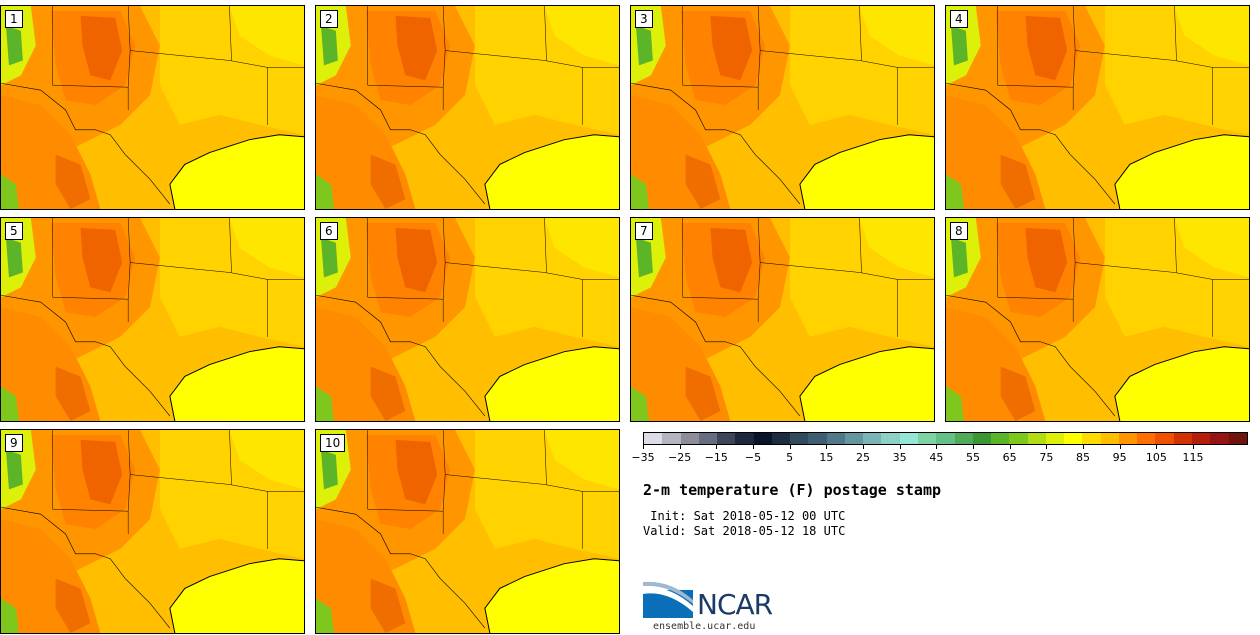 This screenshot has width=1260, height=635. What do you see at coordinates (735, 604) in the screenshot?
I see `ncar-logo-text: NCAR` at bounding box center [735, 604].